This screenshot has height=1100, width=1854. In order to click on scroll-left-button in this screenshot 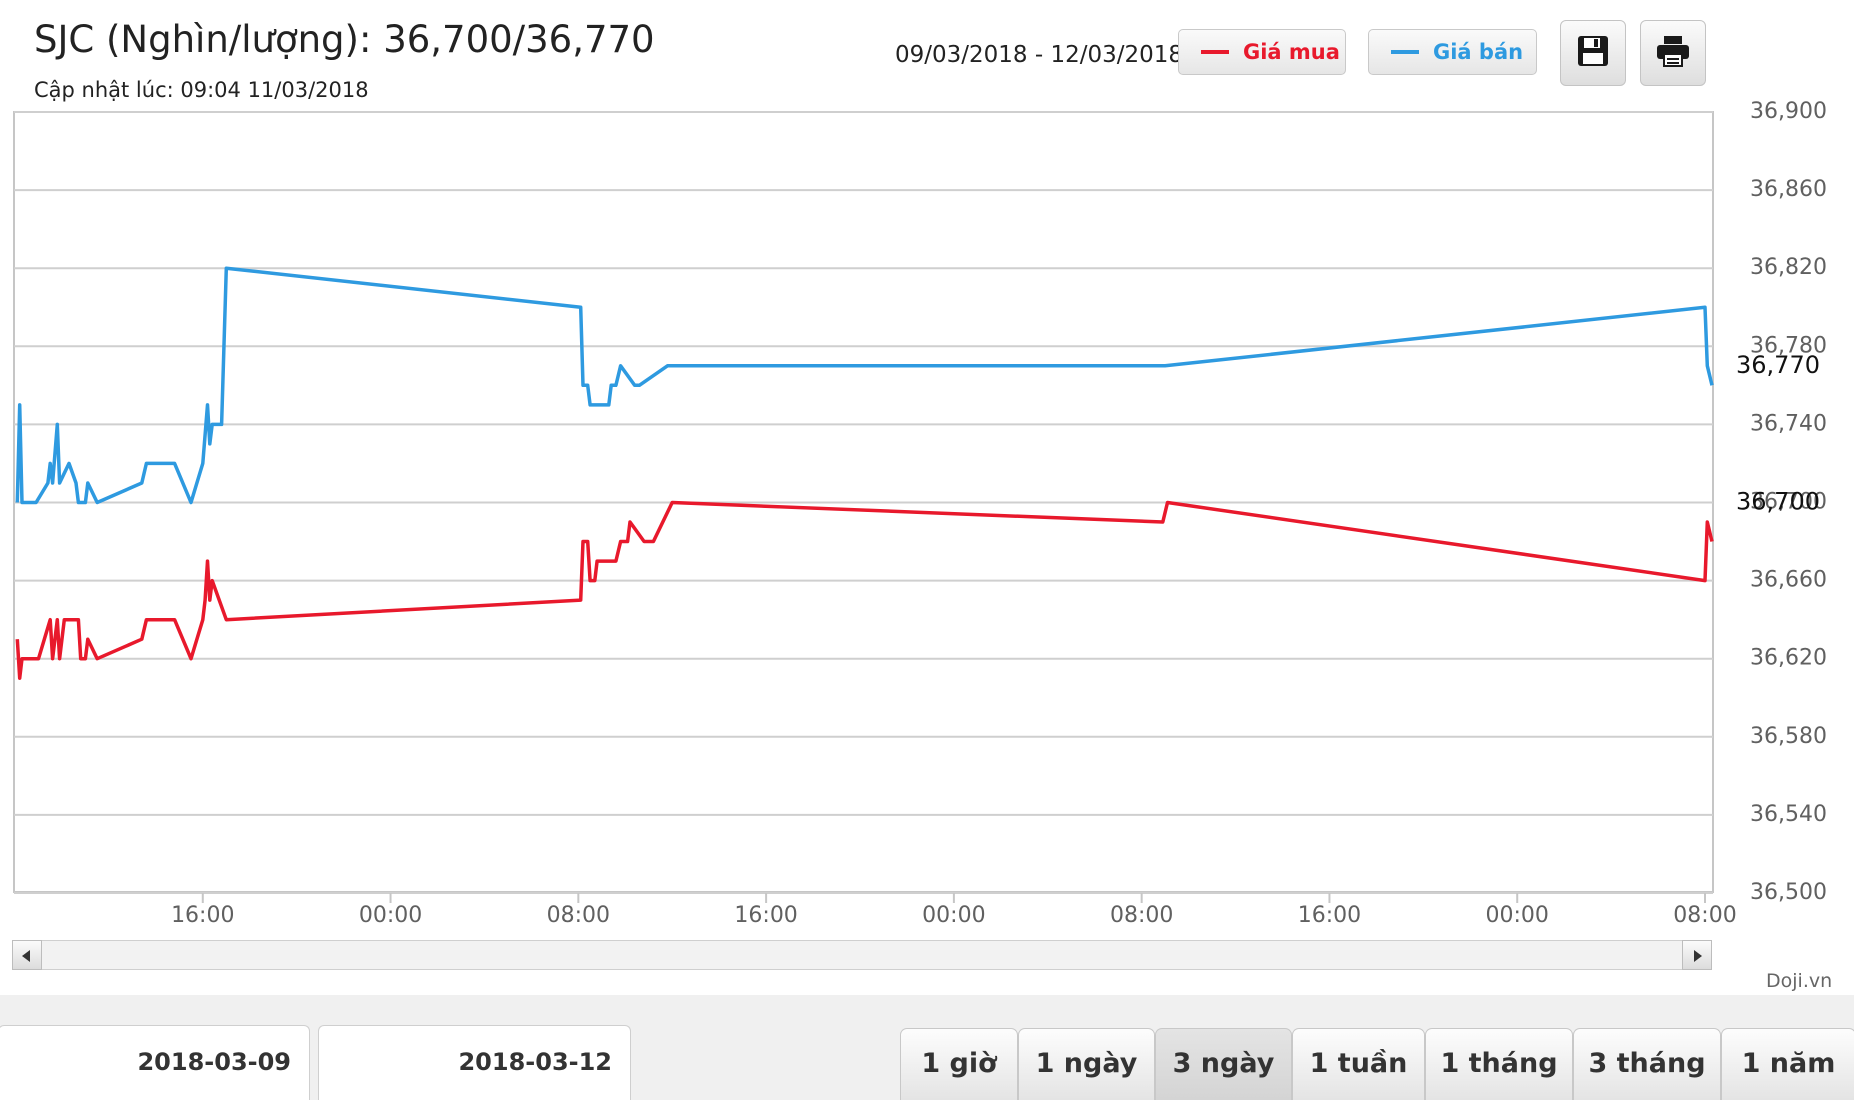, I will do `click(27, 955)`.